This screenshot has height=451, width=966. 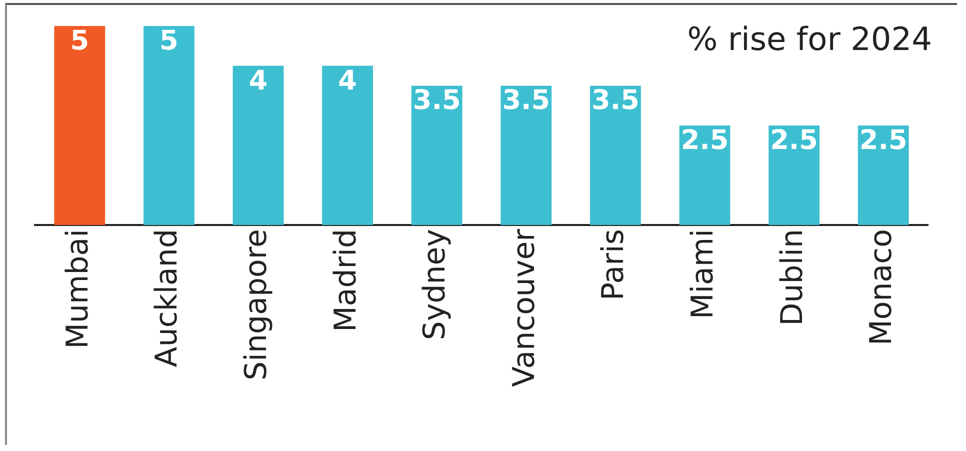 I want to click on x-tick-label: Singapore, so click(x=256, y=304).